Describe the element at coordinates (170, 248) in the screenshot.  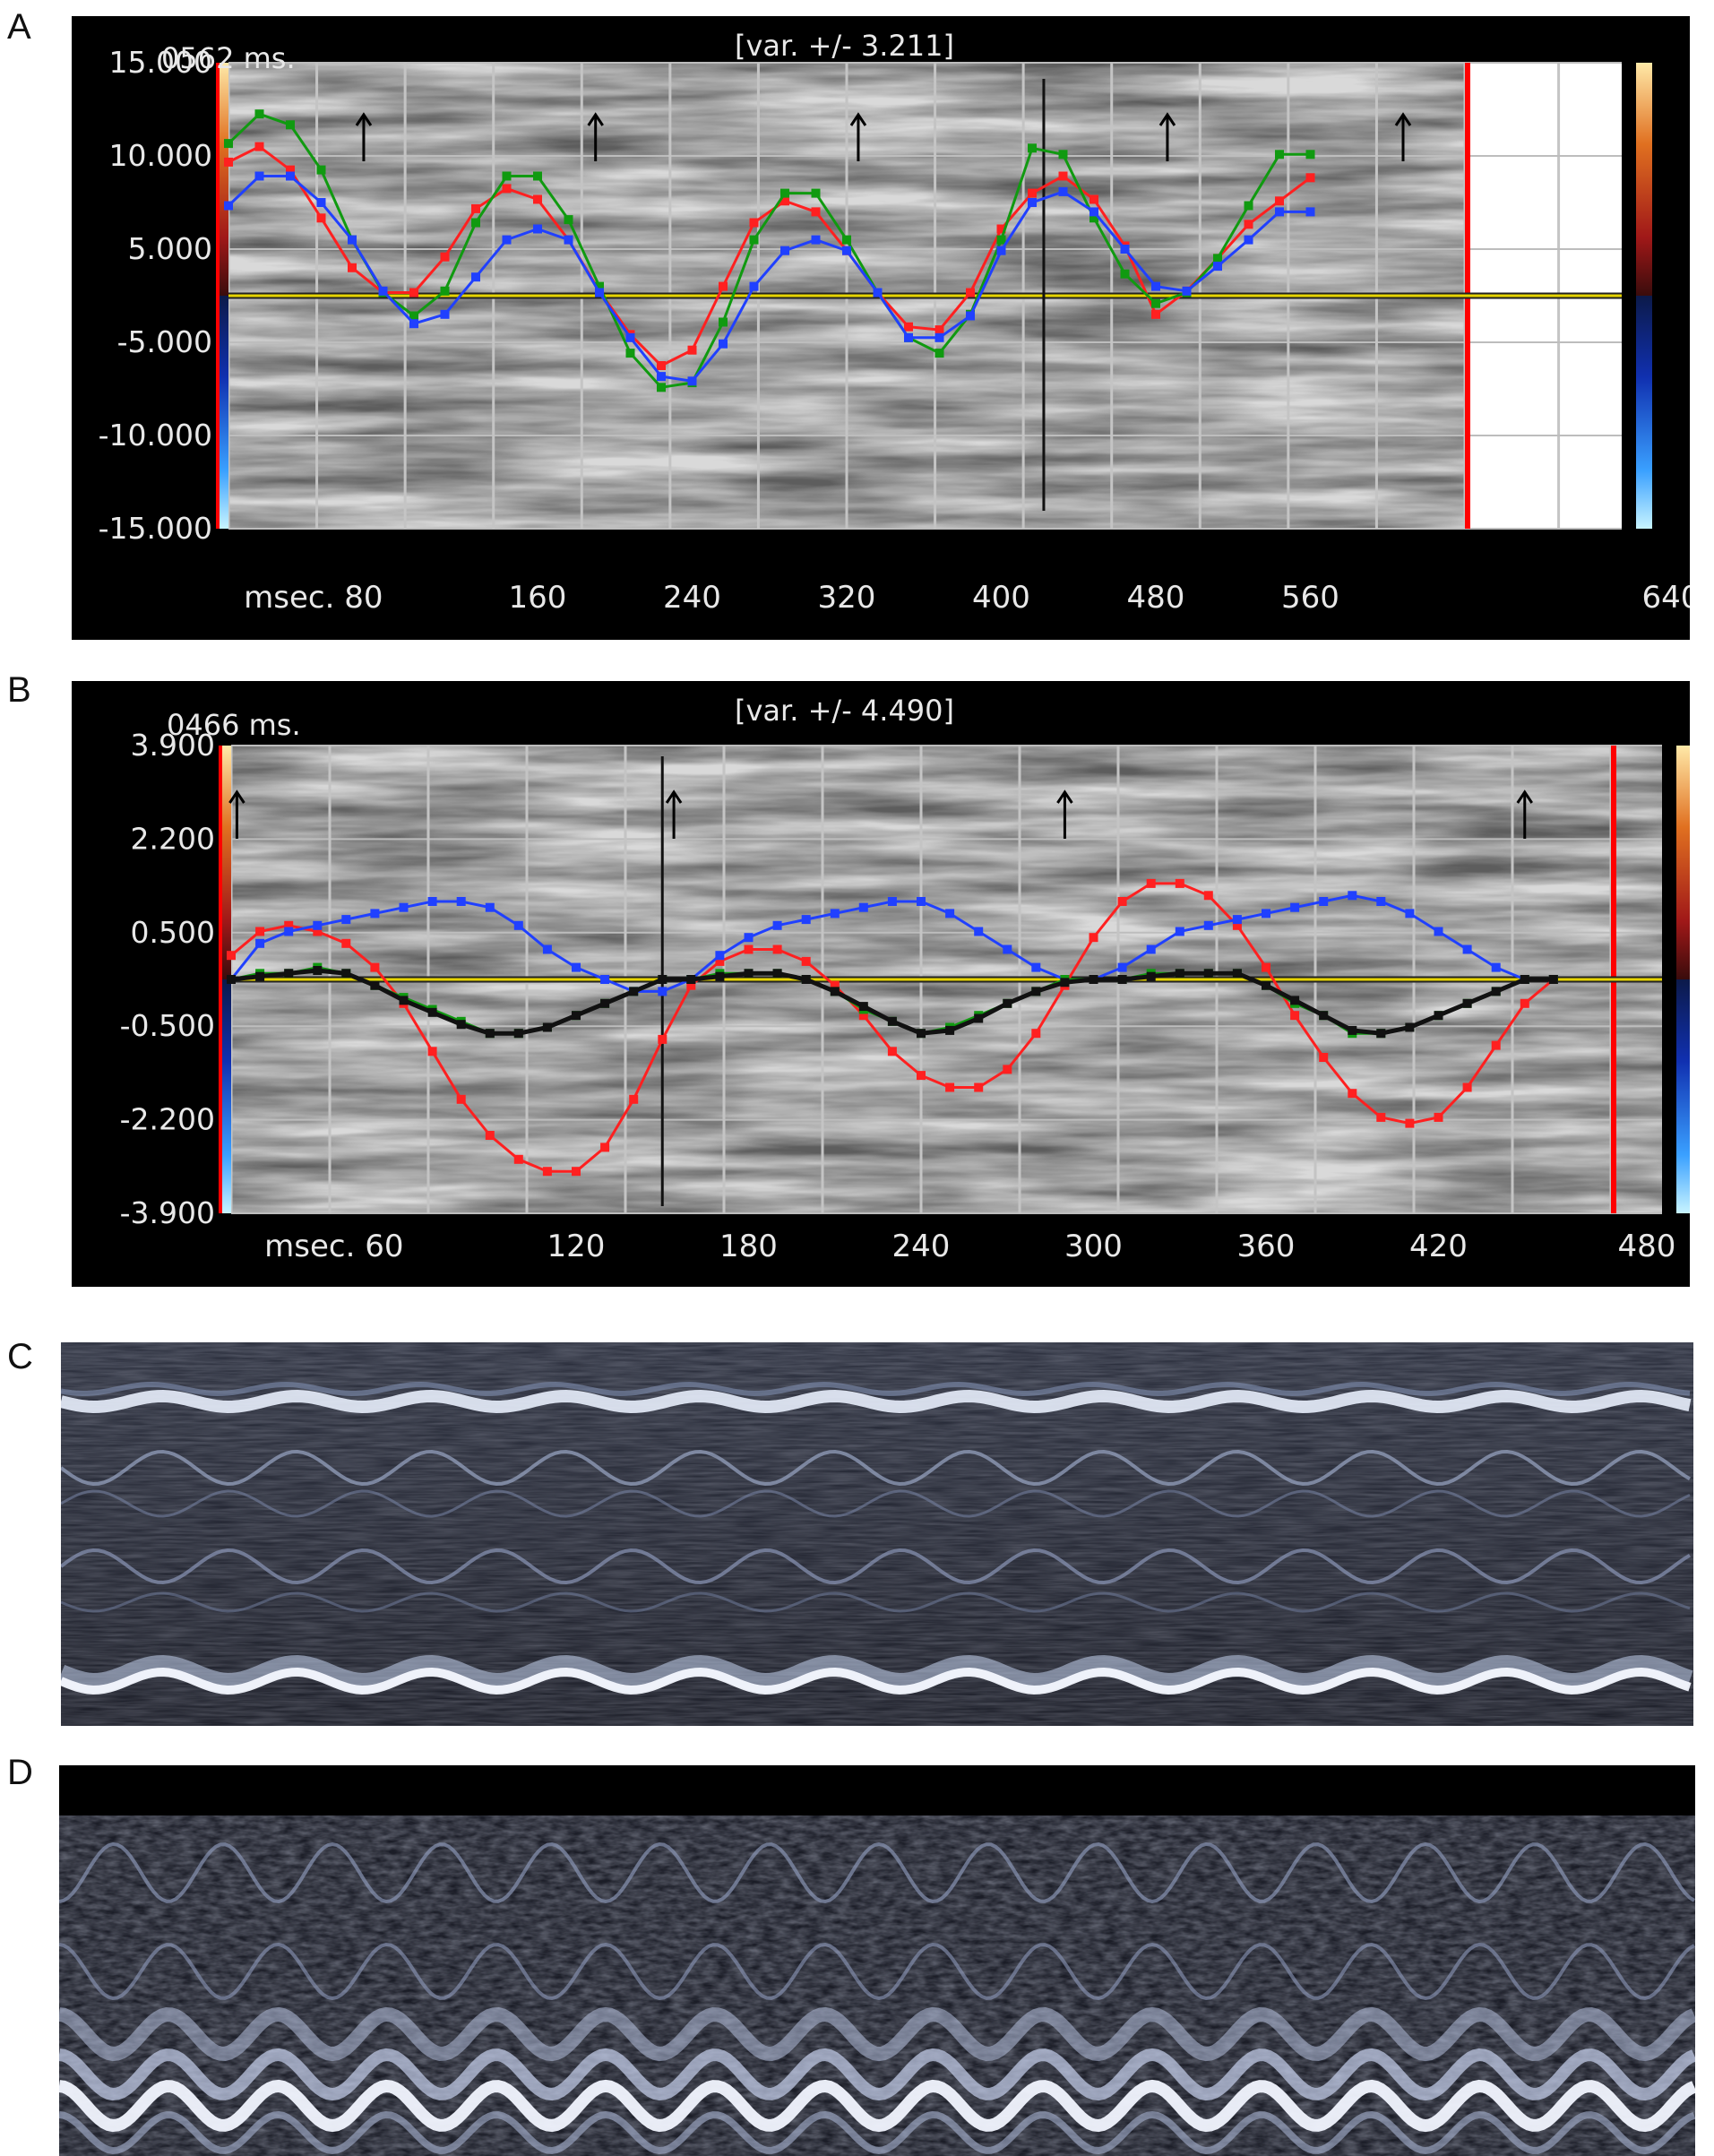
I see `chart-a-ytick-label: 5.000` at that location.